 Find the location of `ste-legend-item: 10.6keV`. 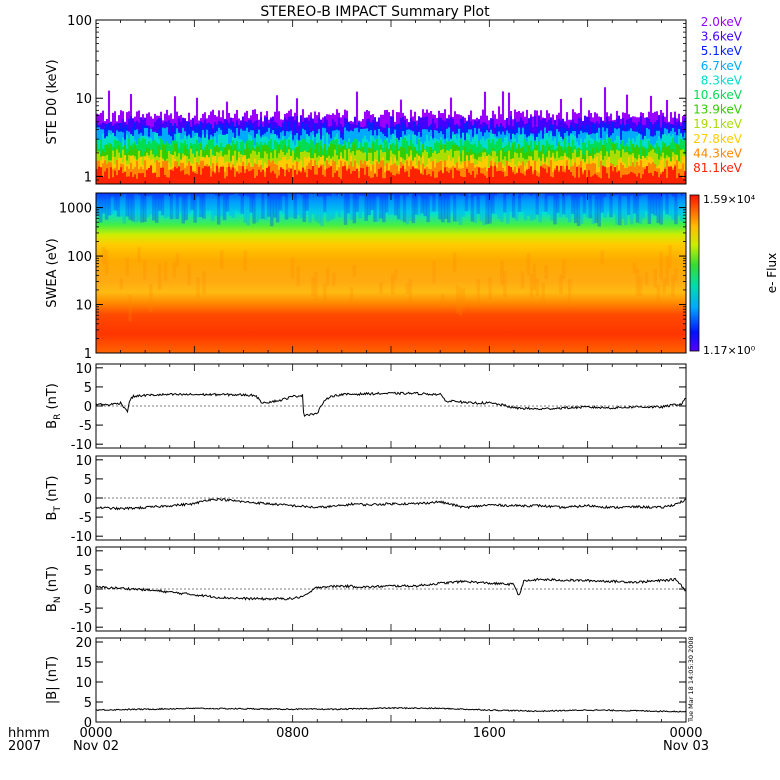

ste-legend-item: 10.6keV is located at coordinates (718, 95).